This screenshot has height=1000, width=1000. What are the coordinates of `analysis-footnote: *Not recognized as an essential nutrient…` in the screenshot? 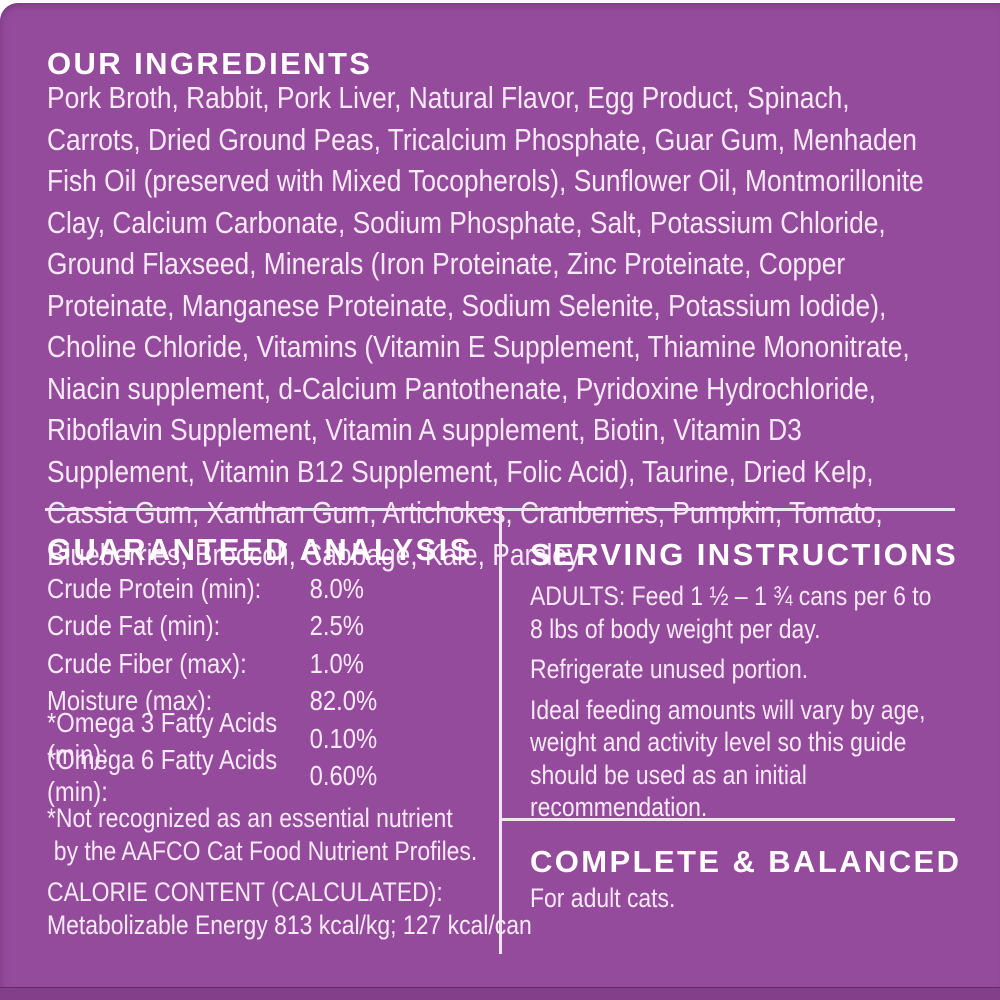 It's located at (285, 835).